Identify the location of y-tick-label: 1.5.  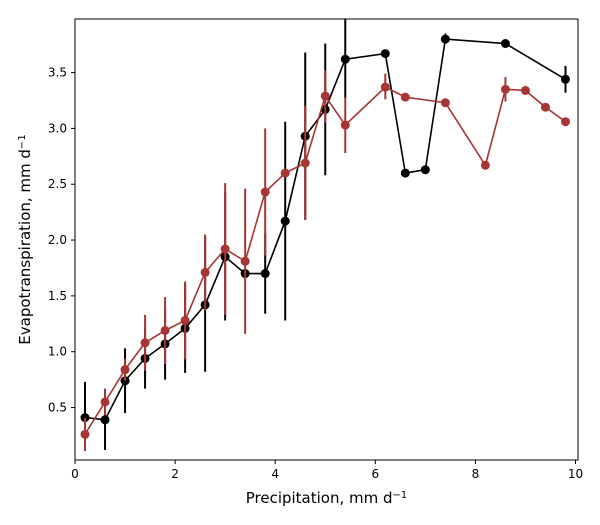
(57, 296).